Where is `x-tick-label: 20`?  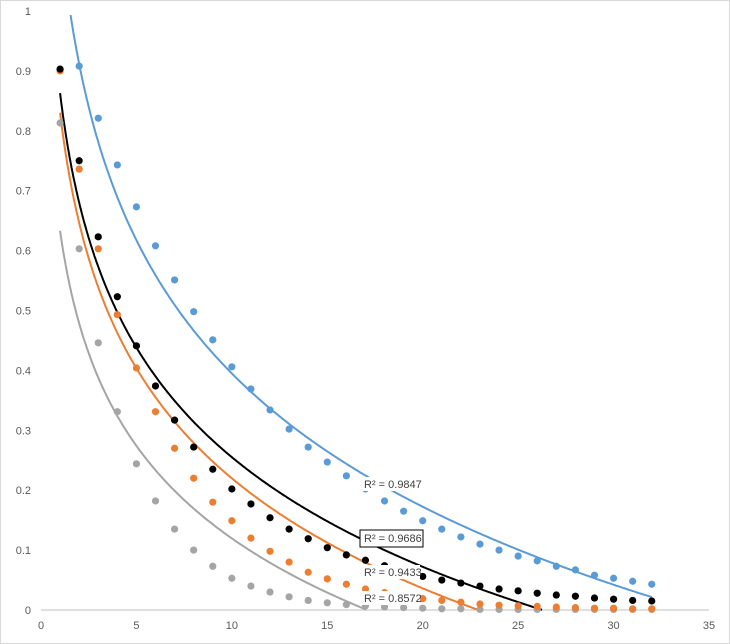 x-tick-label: 20 is located at coordinates (423, 626).